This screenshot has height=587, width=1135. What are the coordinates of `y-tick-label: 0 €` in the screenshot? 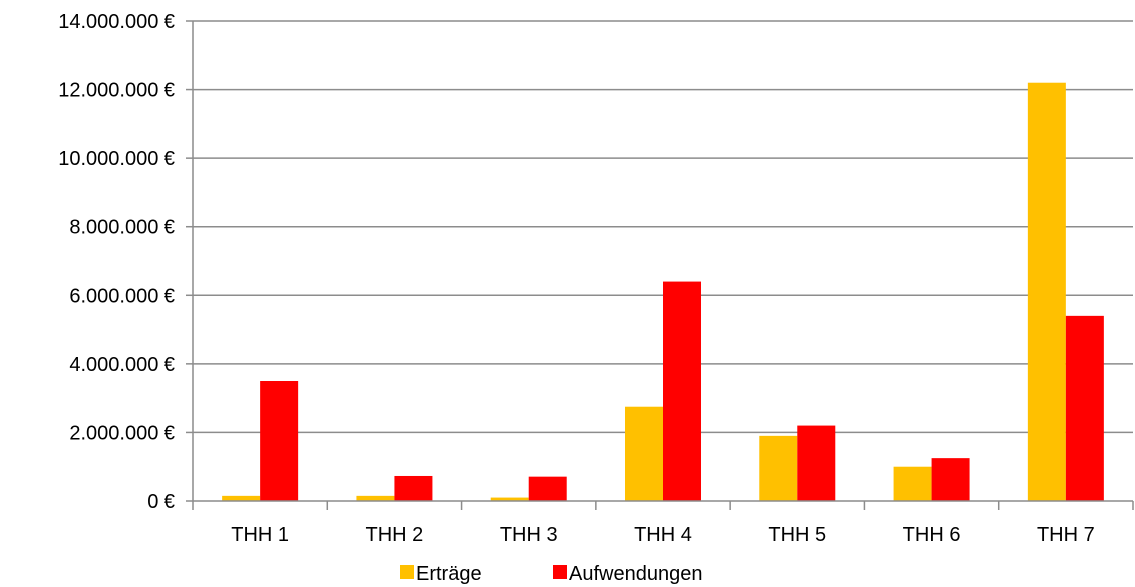 It's located at (161, 502).